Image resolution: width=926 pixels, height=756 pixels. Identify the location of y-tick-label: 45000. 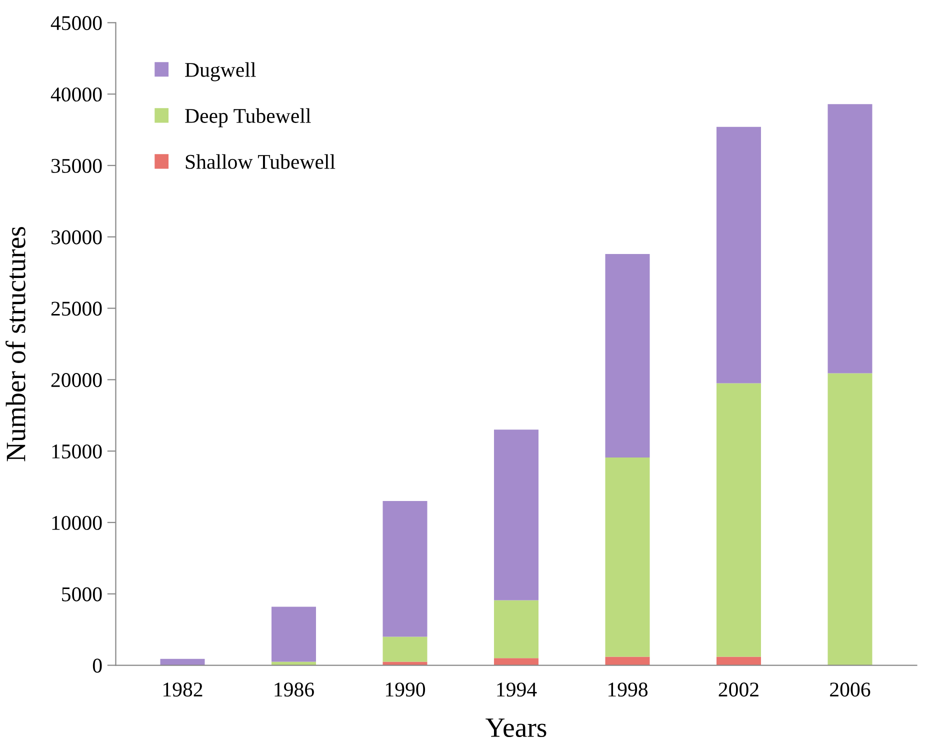
(76, 23).